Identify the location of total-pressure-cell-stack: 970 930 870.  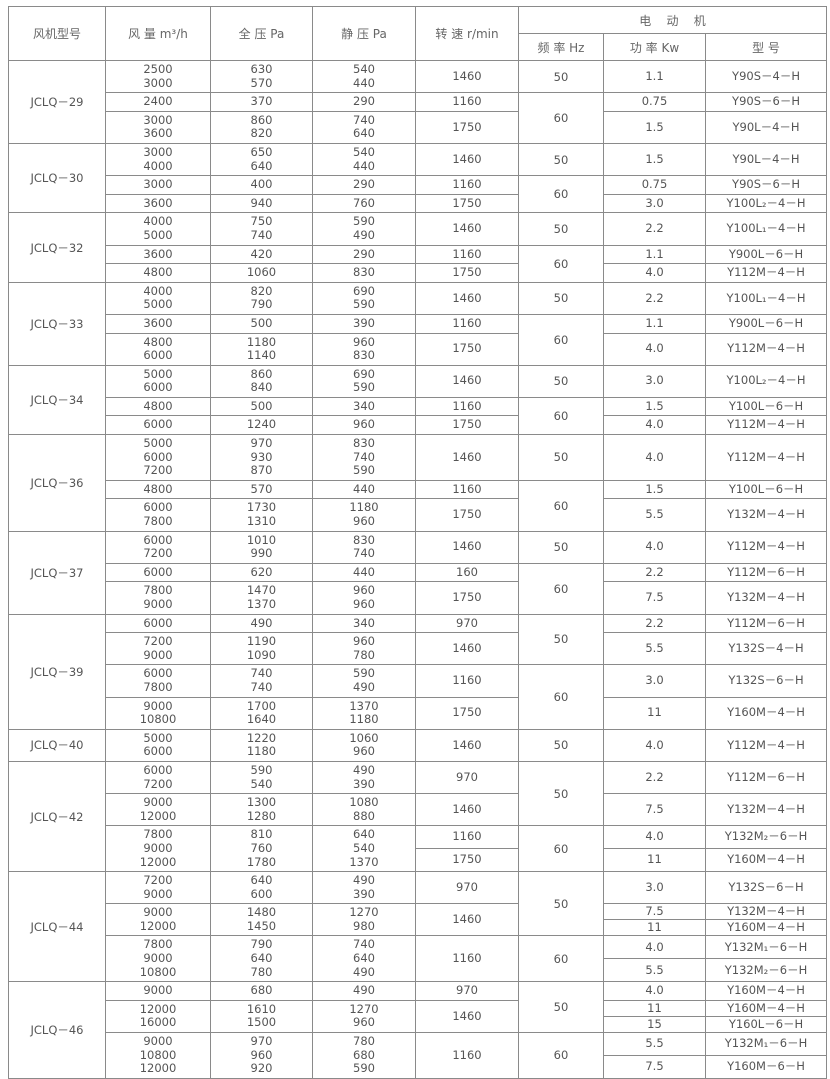
(261, 457).